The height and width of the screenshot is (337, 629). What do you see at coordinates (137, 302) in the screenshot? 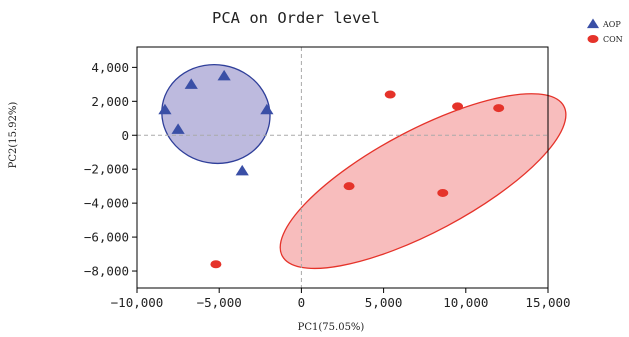
I see `x-tick-label: −10,000` at bounding box center [137, 302].